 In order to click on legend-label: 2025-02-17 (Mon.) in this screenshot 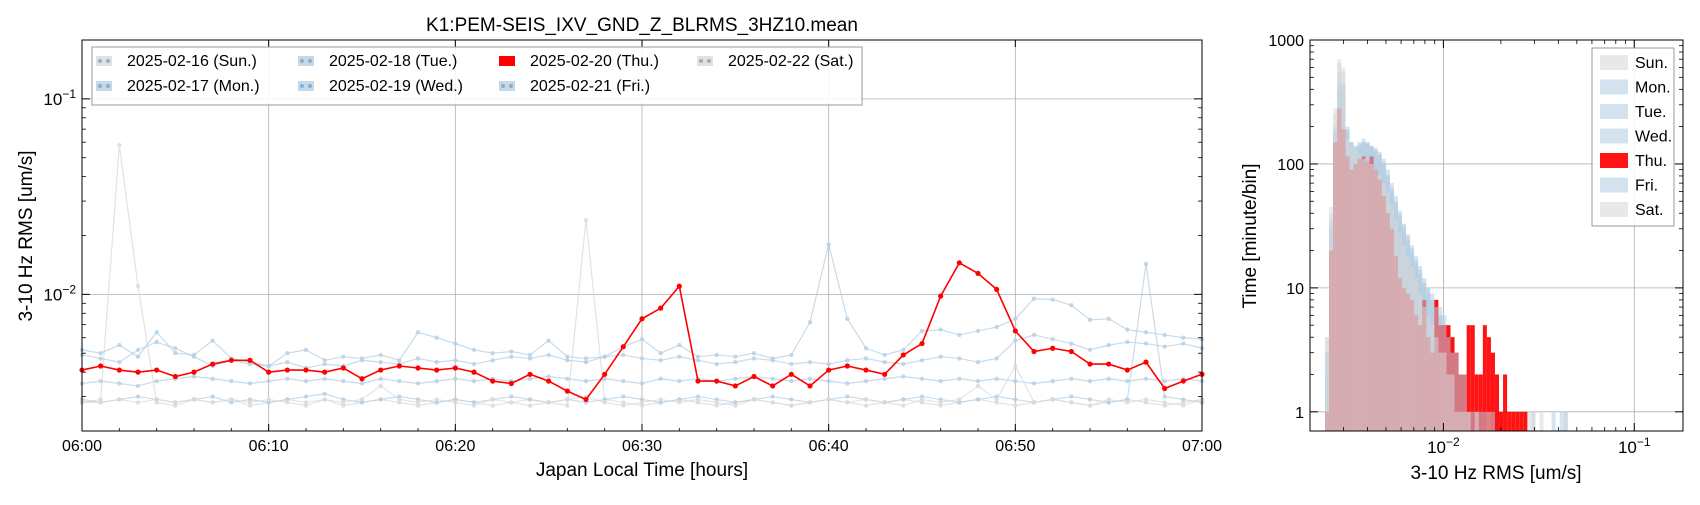, I will do `click(193, 86)`.